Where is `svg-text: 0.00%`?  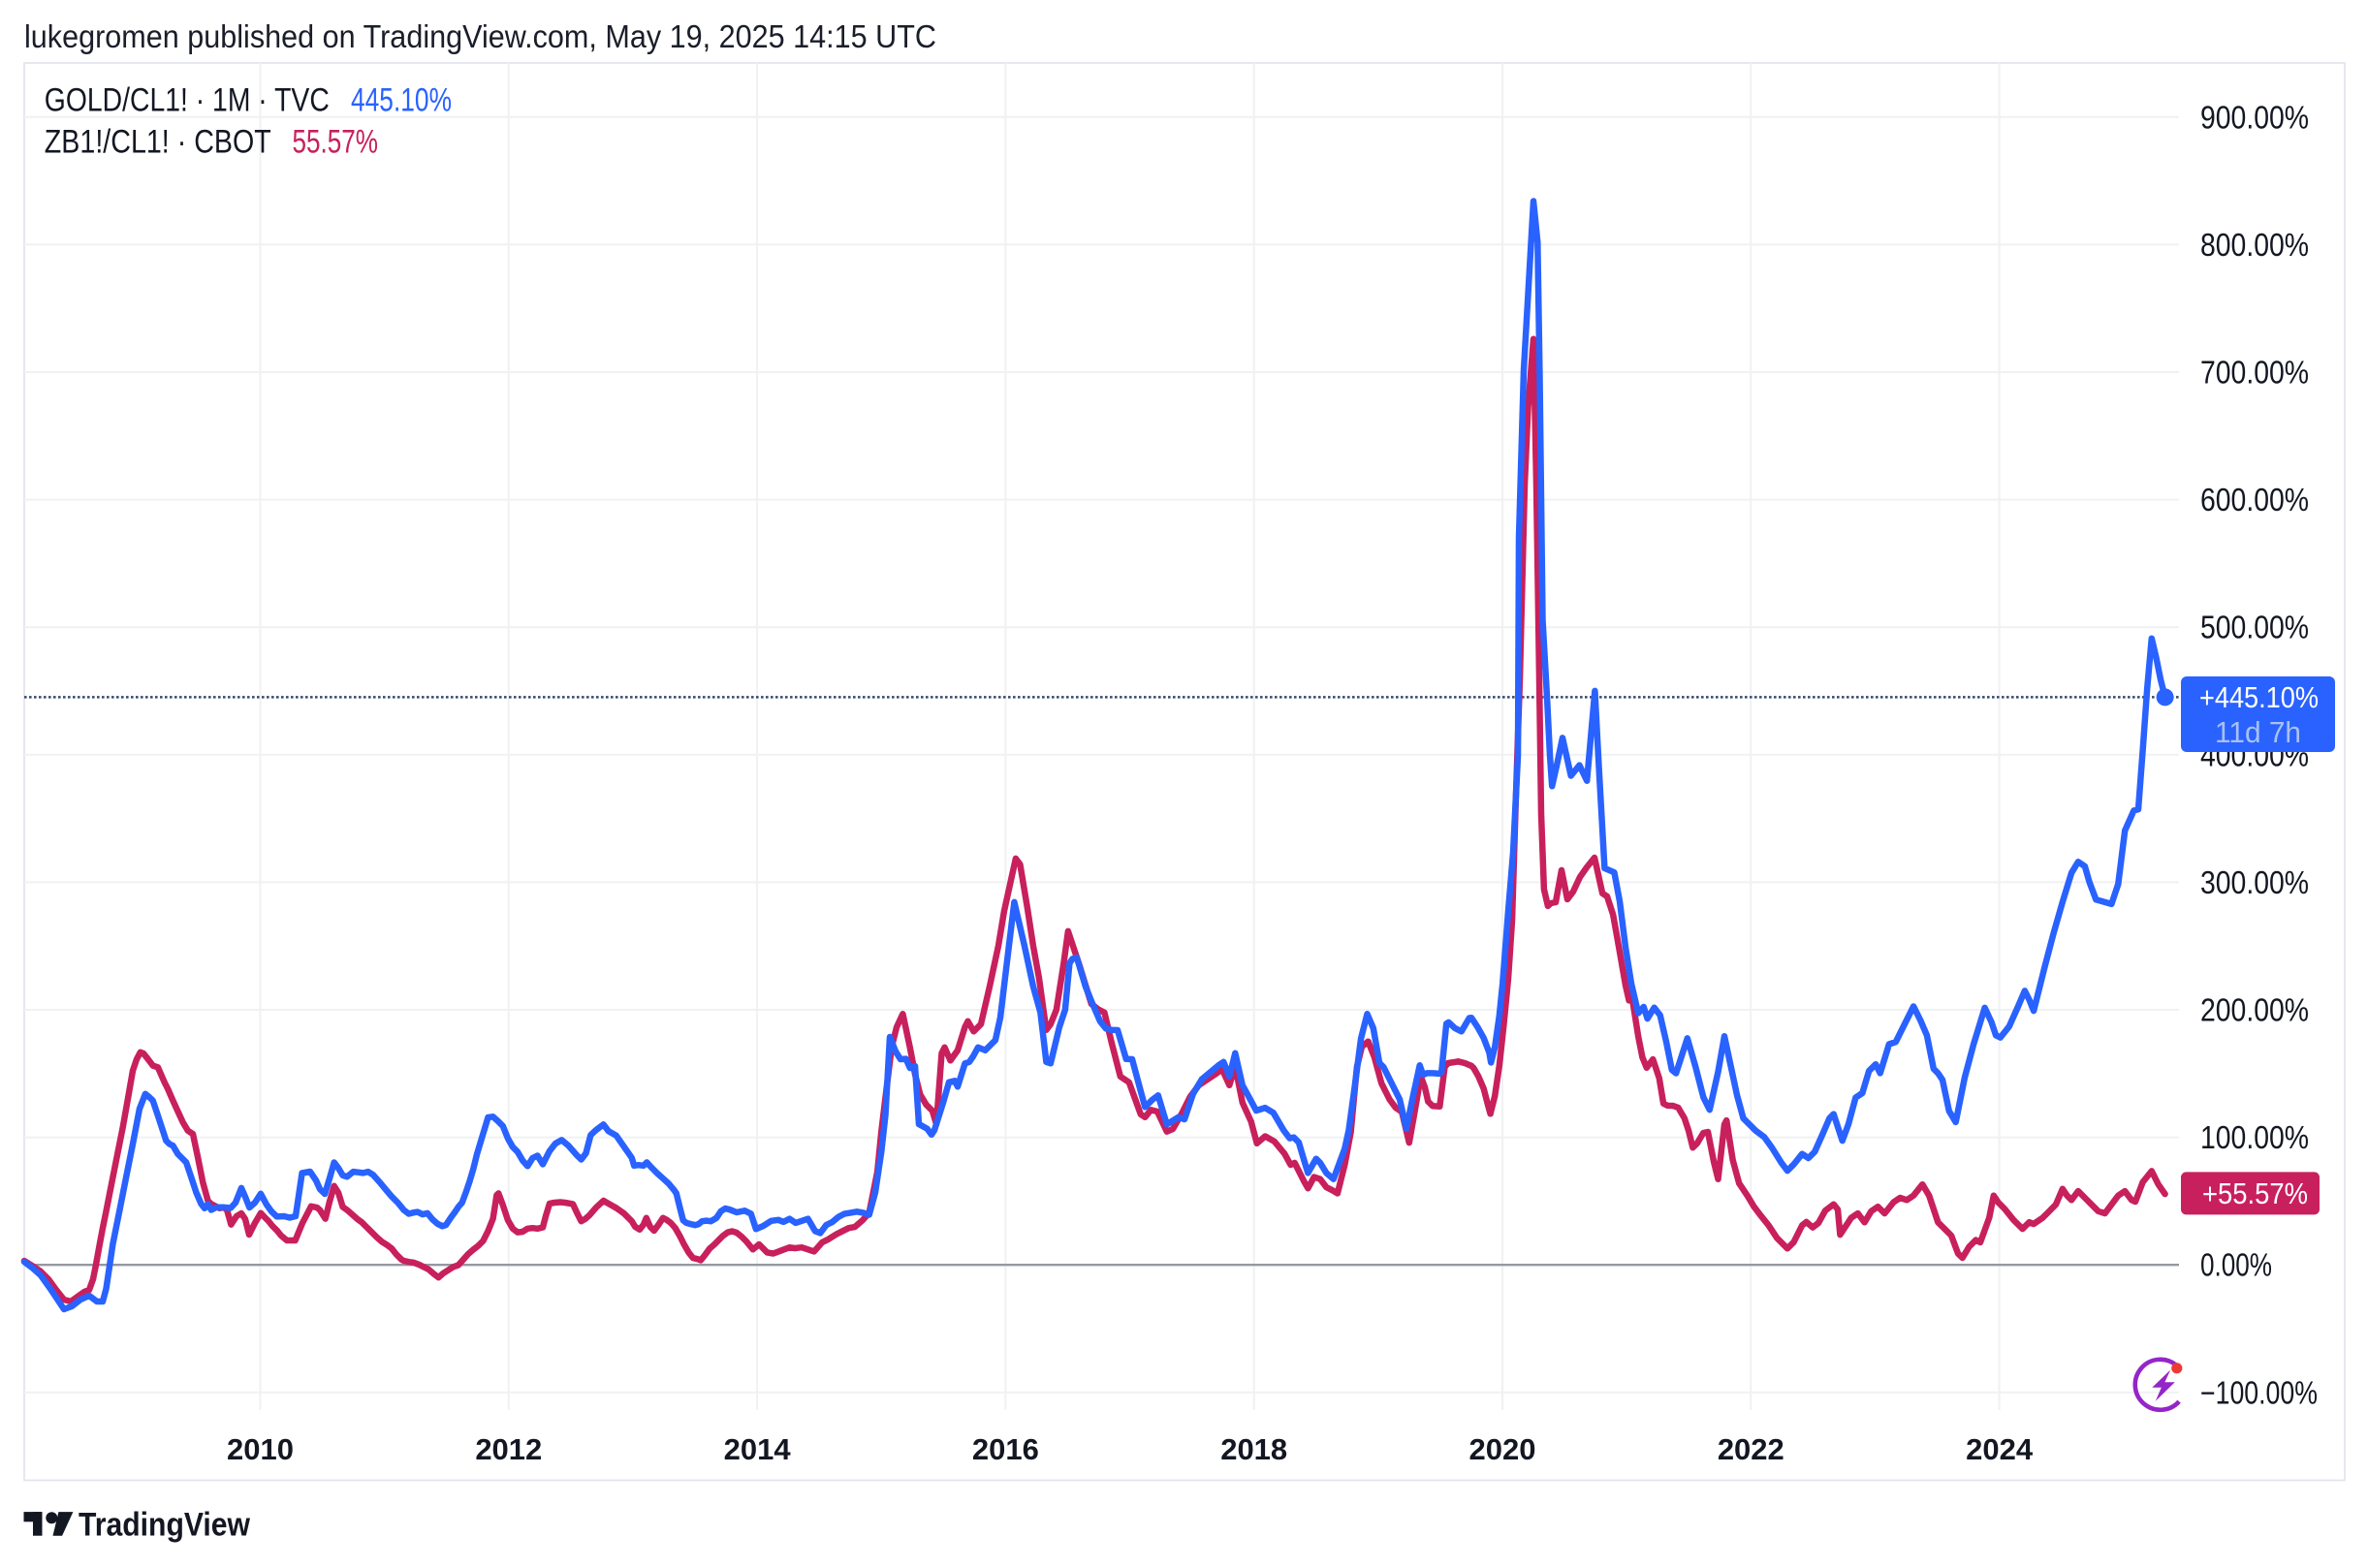 svg-text: 0.00% is located at coordinates (2236, 1265).